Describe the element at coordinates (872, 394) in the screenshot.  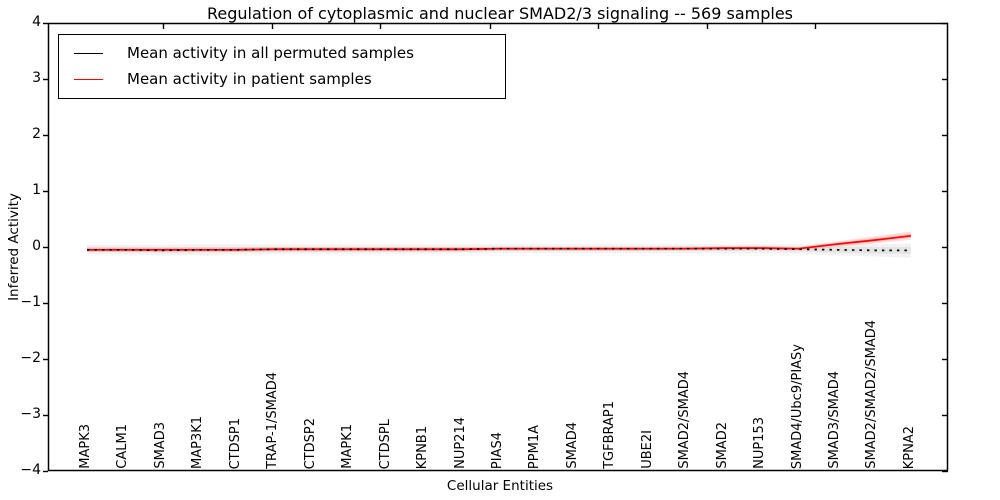
I see `x-category-label: SMAD2/SMAD2/SMAD4` at that location.